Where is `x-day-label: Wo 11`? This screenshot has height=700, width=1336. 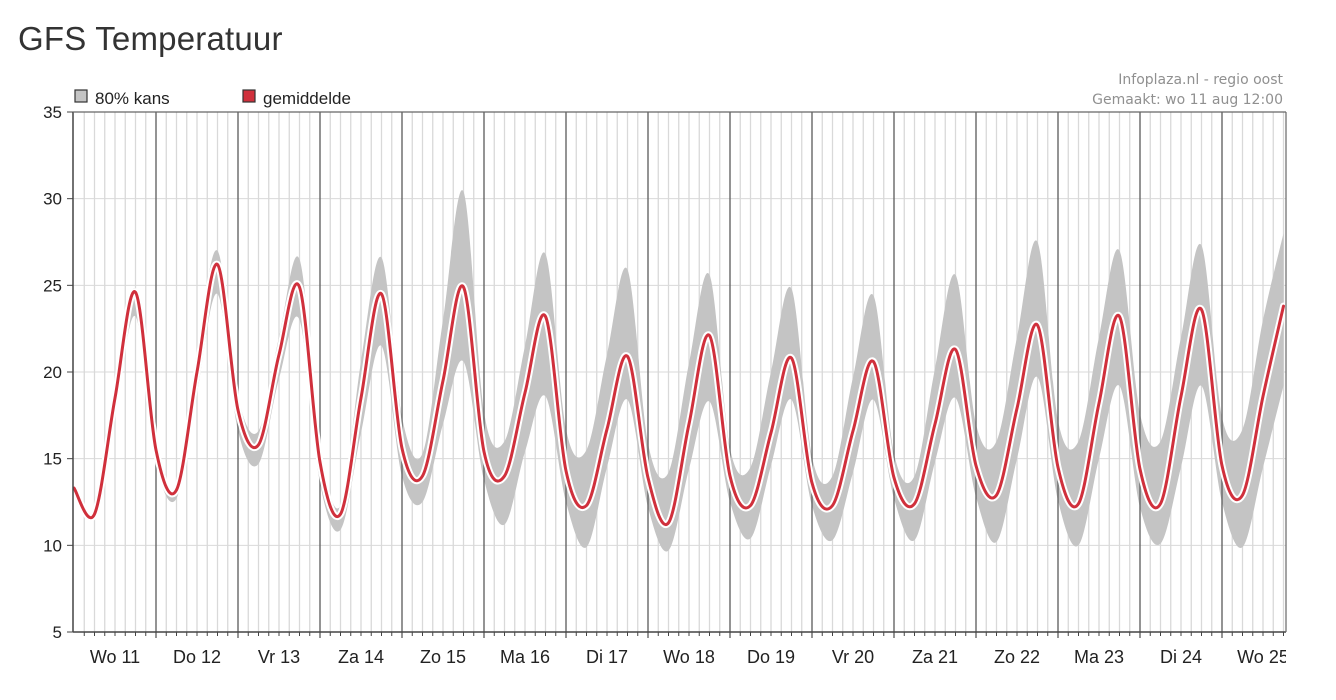
x-day-label: Wo 11 is located at coordinates (115, 657).